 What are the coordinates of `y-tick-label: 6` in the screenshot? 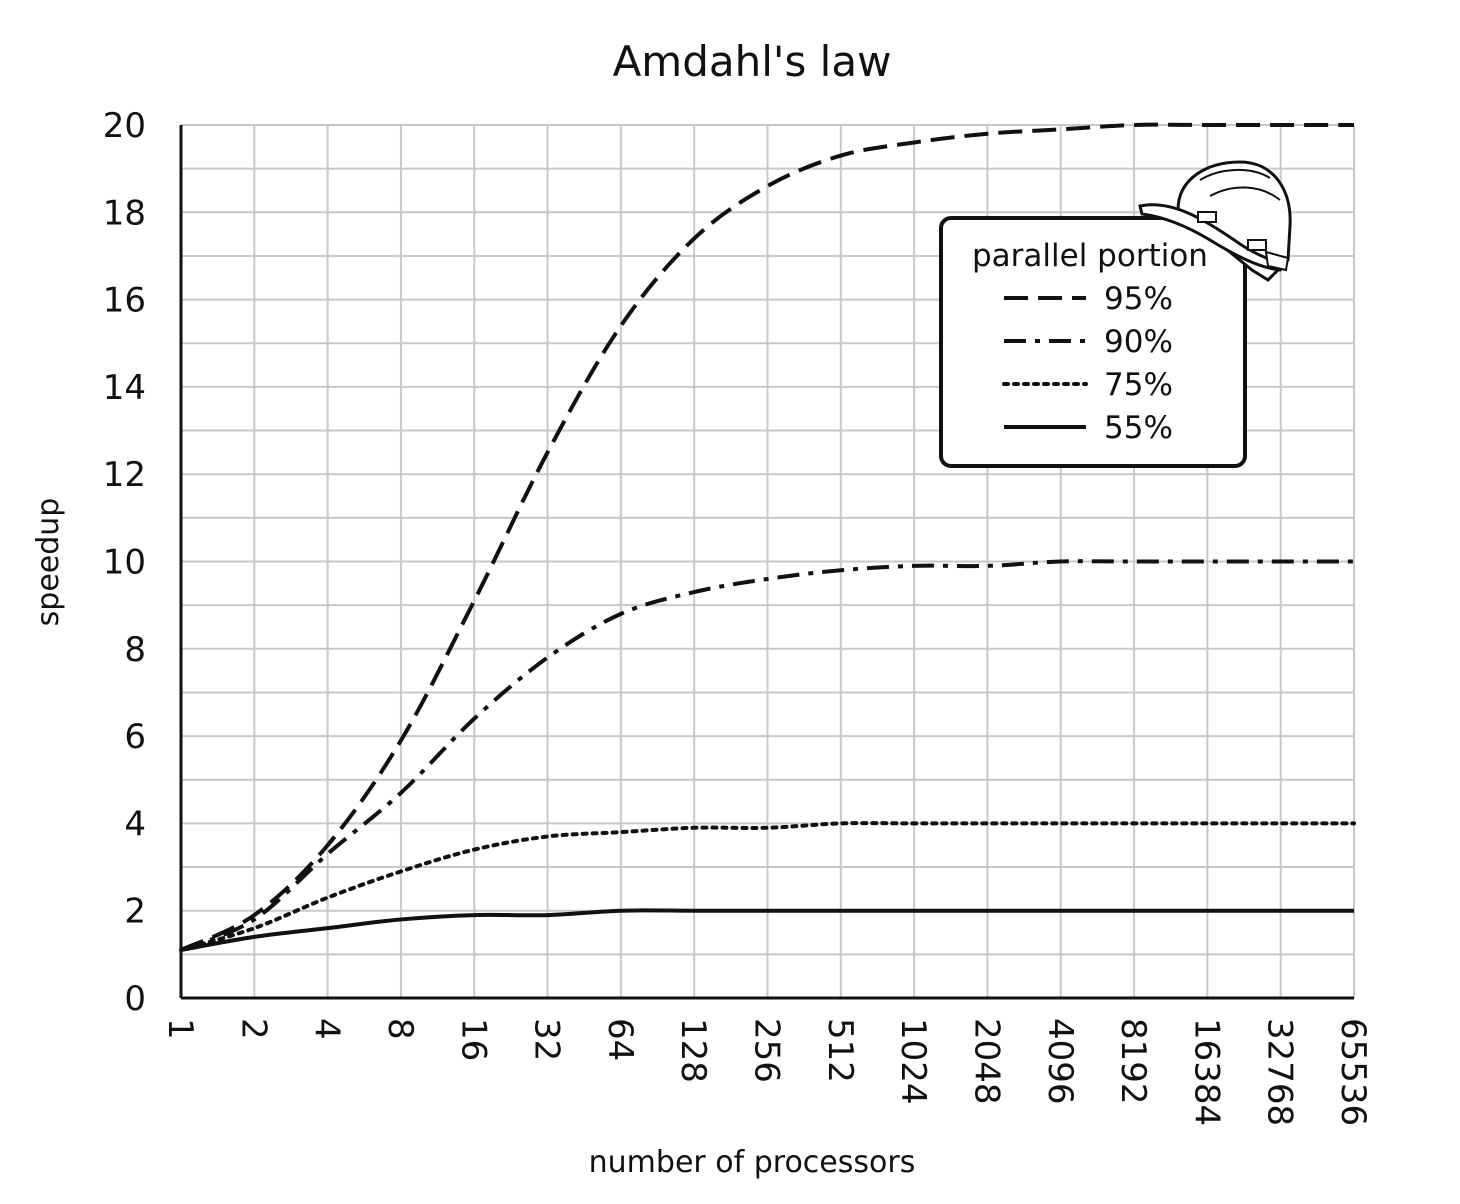 It's located at (135, 737).